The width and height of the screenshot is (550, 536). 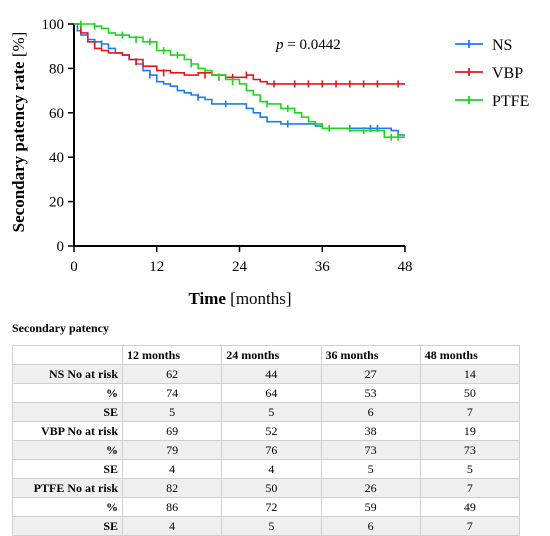 What do you see at coordinates (172, 355) in the screenshot?
I see `table-header-cell: 12 months` at bounding box center [172, 355].